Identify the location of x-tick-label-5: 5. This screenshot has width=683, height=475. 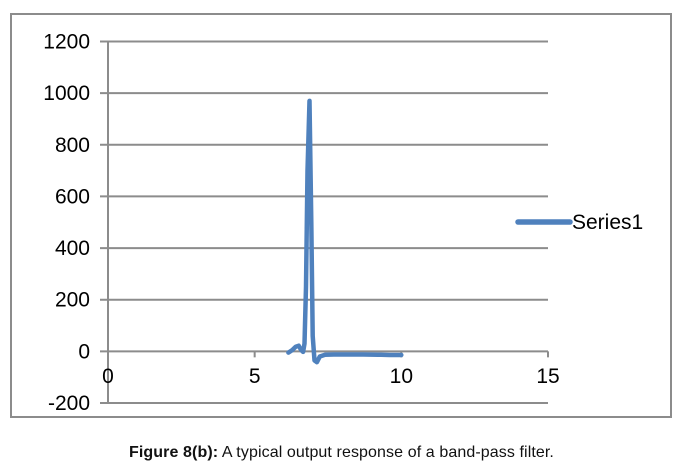
(255, 376).